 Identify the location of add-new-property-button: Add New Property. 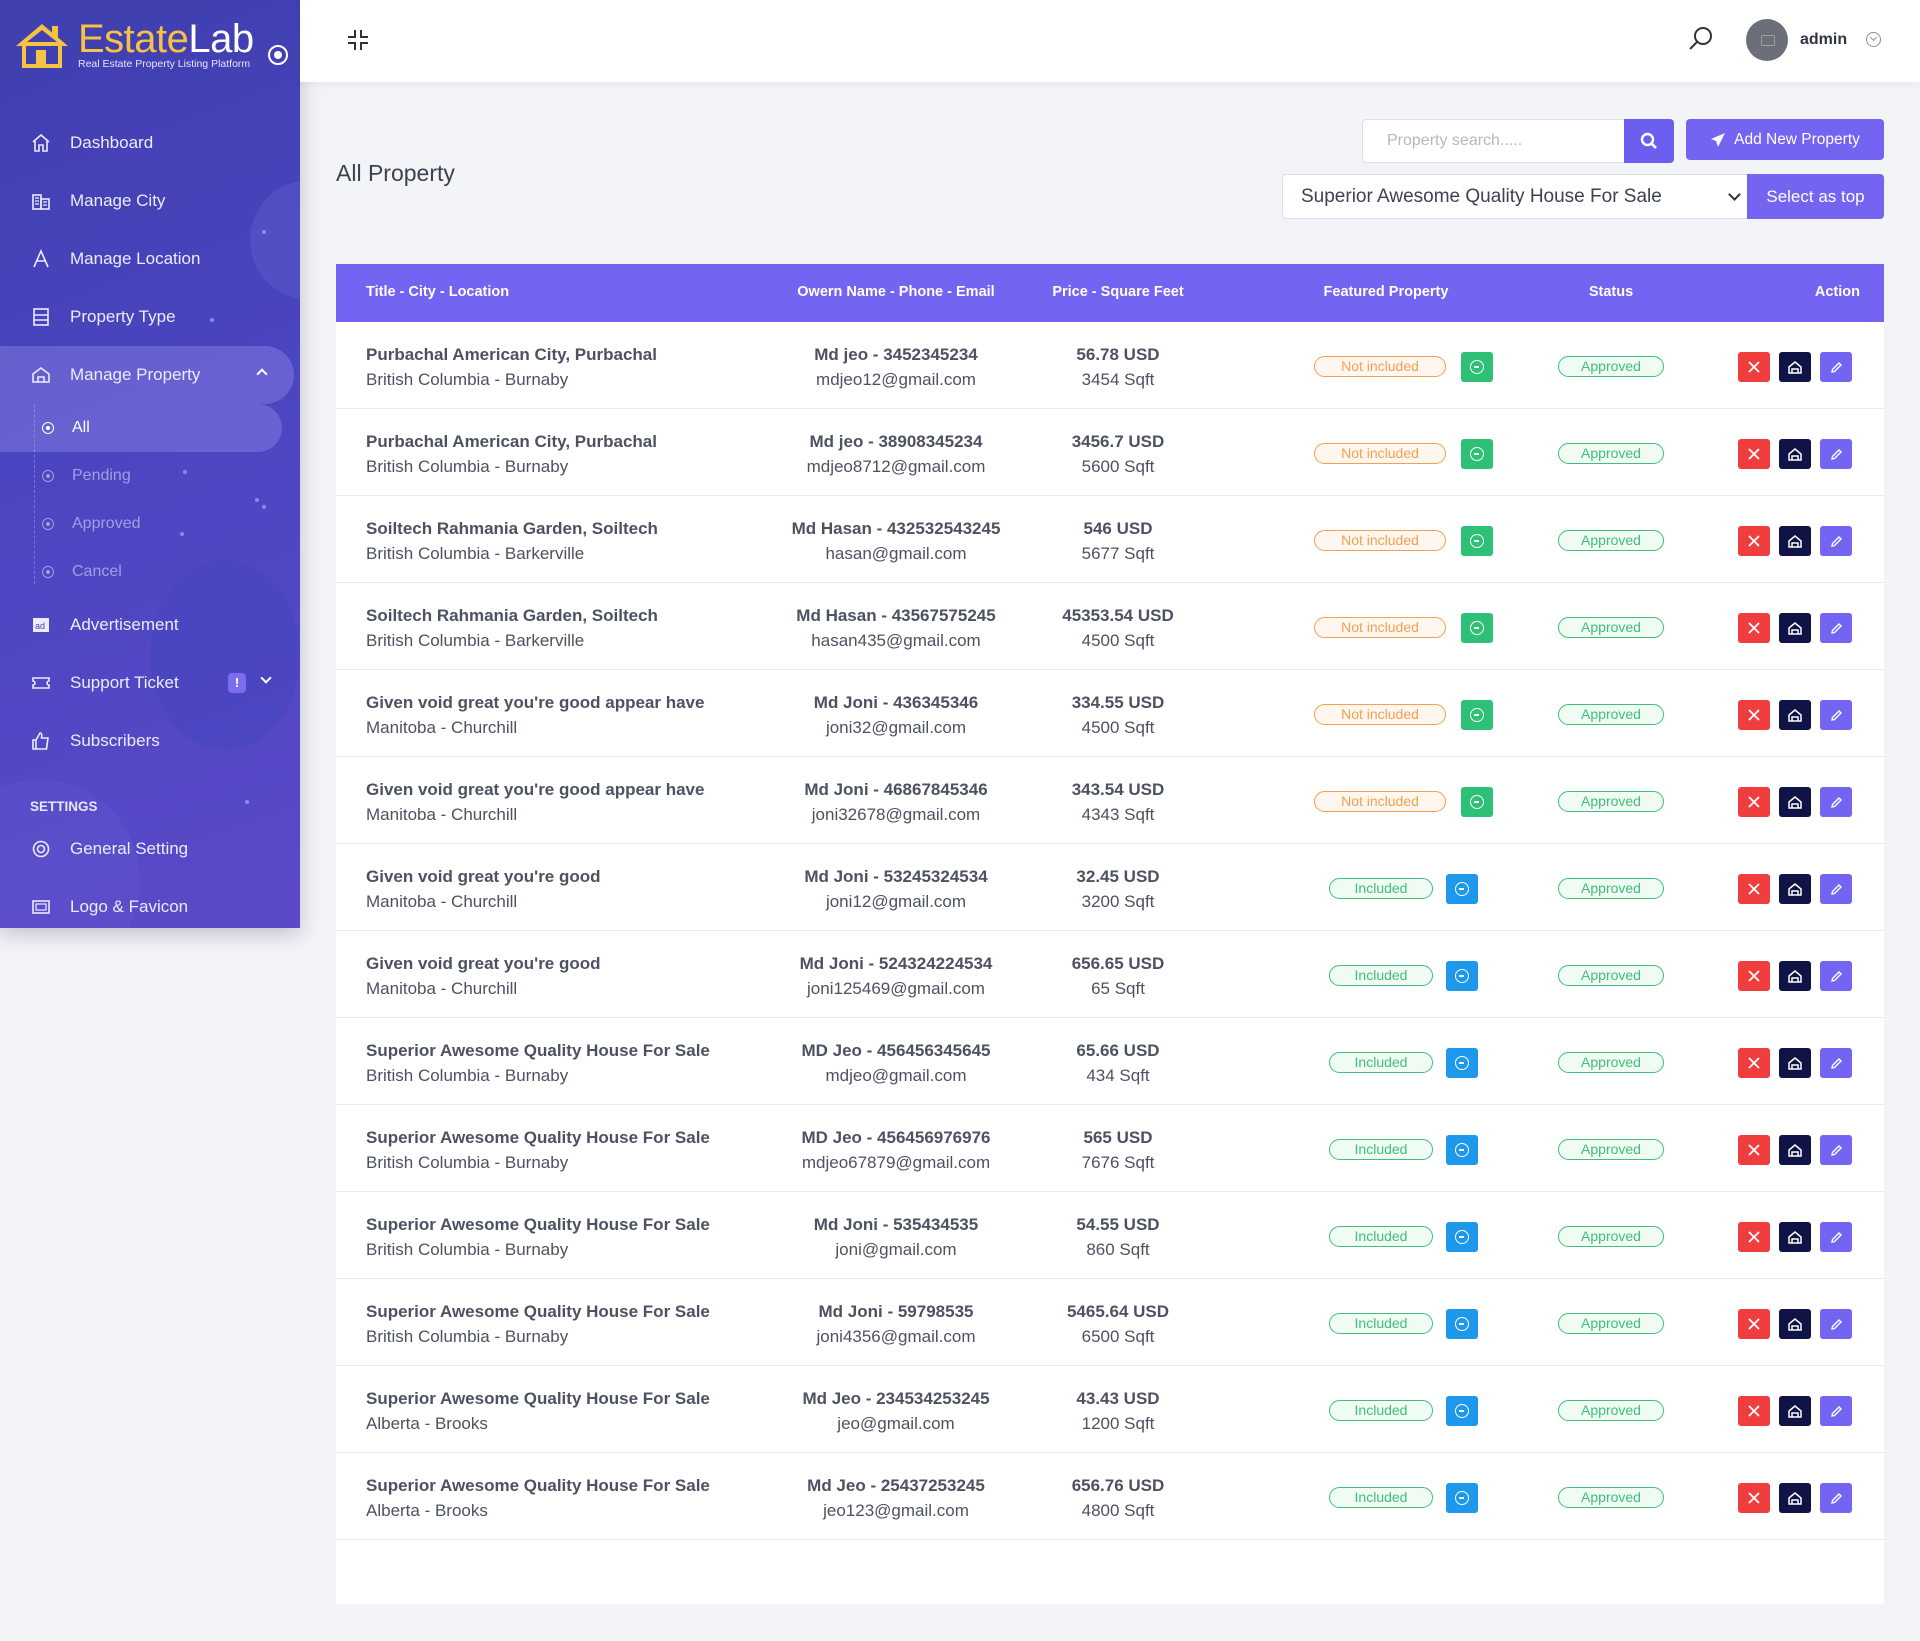
(1785, 139).